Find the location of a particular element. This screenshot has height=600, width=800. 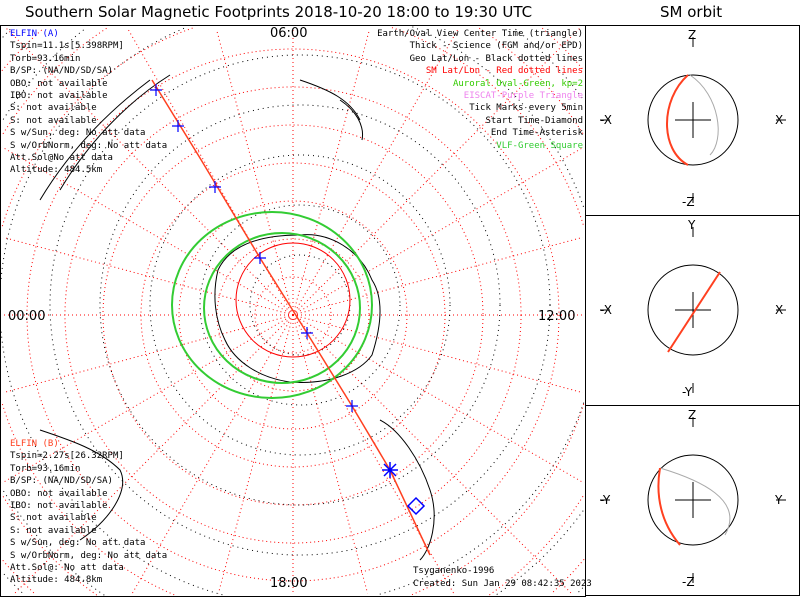

sm-circle is located at coordinates (293, 300).